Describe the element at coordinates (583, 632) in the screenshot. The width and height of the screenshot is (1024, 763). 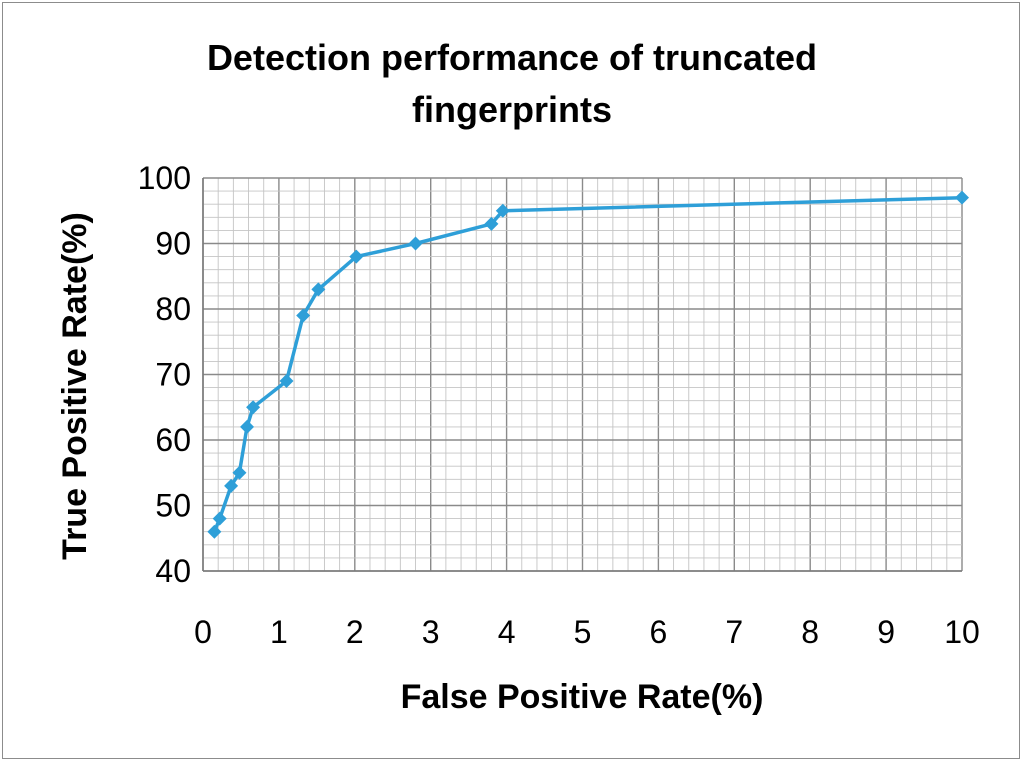
I see `x-tick-label: 5` at that location.